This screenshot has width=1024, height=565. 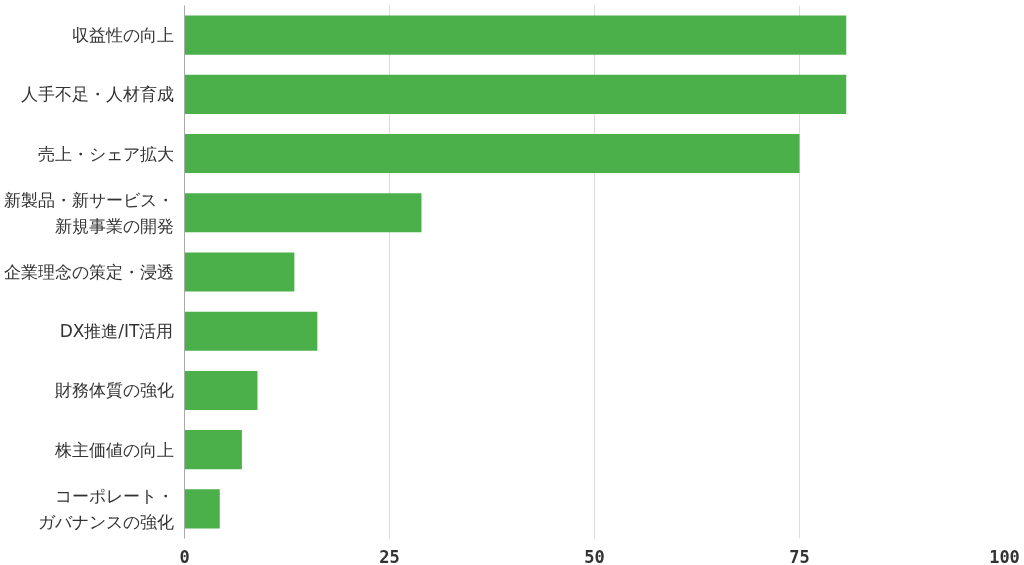 I want to click on y-tick-label: DX推進/IT活用, so click(x=116, y=331).